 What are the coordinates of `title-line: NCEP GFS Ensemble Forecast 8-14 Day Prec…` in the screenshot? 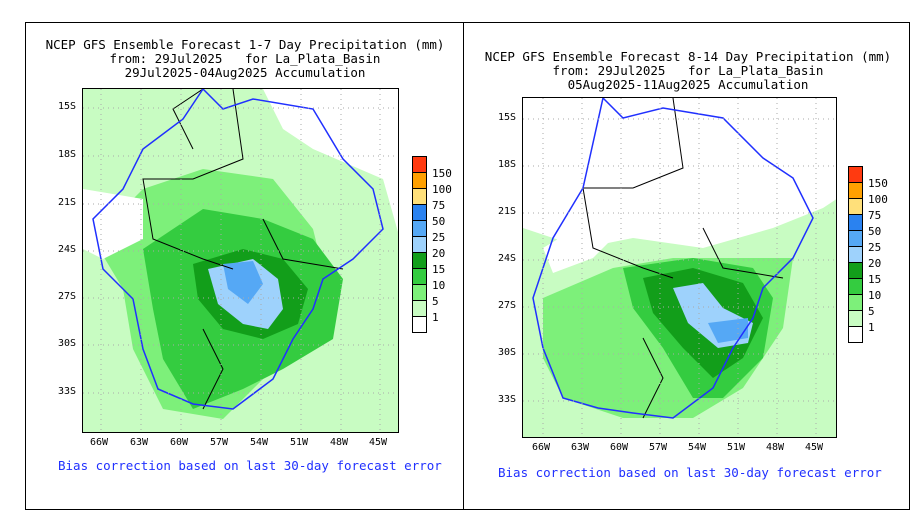 It's located at (688, 56).